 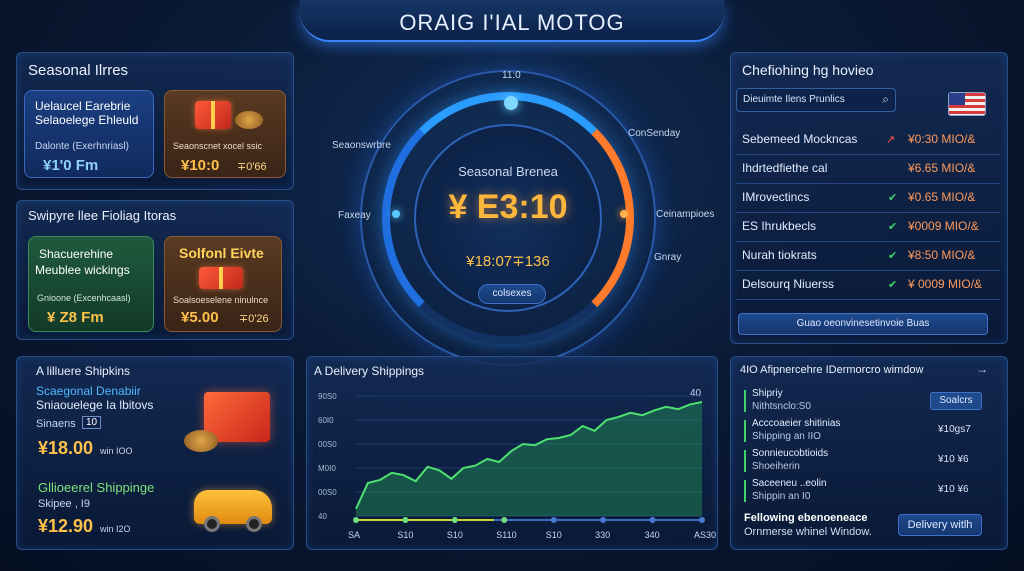 What do you see at coordinates (868, 228) in the screenshot?
I see `checkout-row: ES Ihrukbecls ✔ ¥0009 MIO/&` at bounding box center [868, 228].